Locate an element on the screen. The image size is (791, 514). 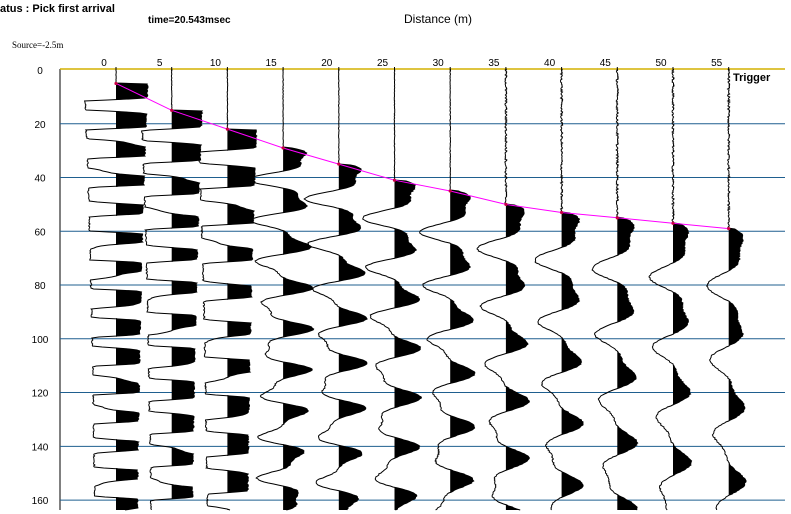
y-tick-label: 100 is located at coordinates (40, 340).